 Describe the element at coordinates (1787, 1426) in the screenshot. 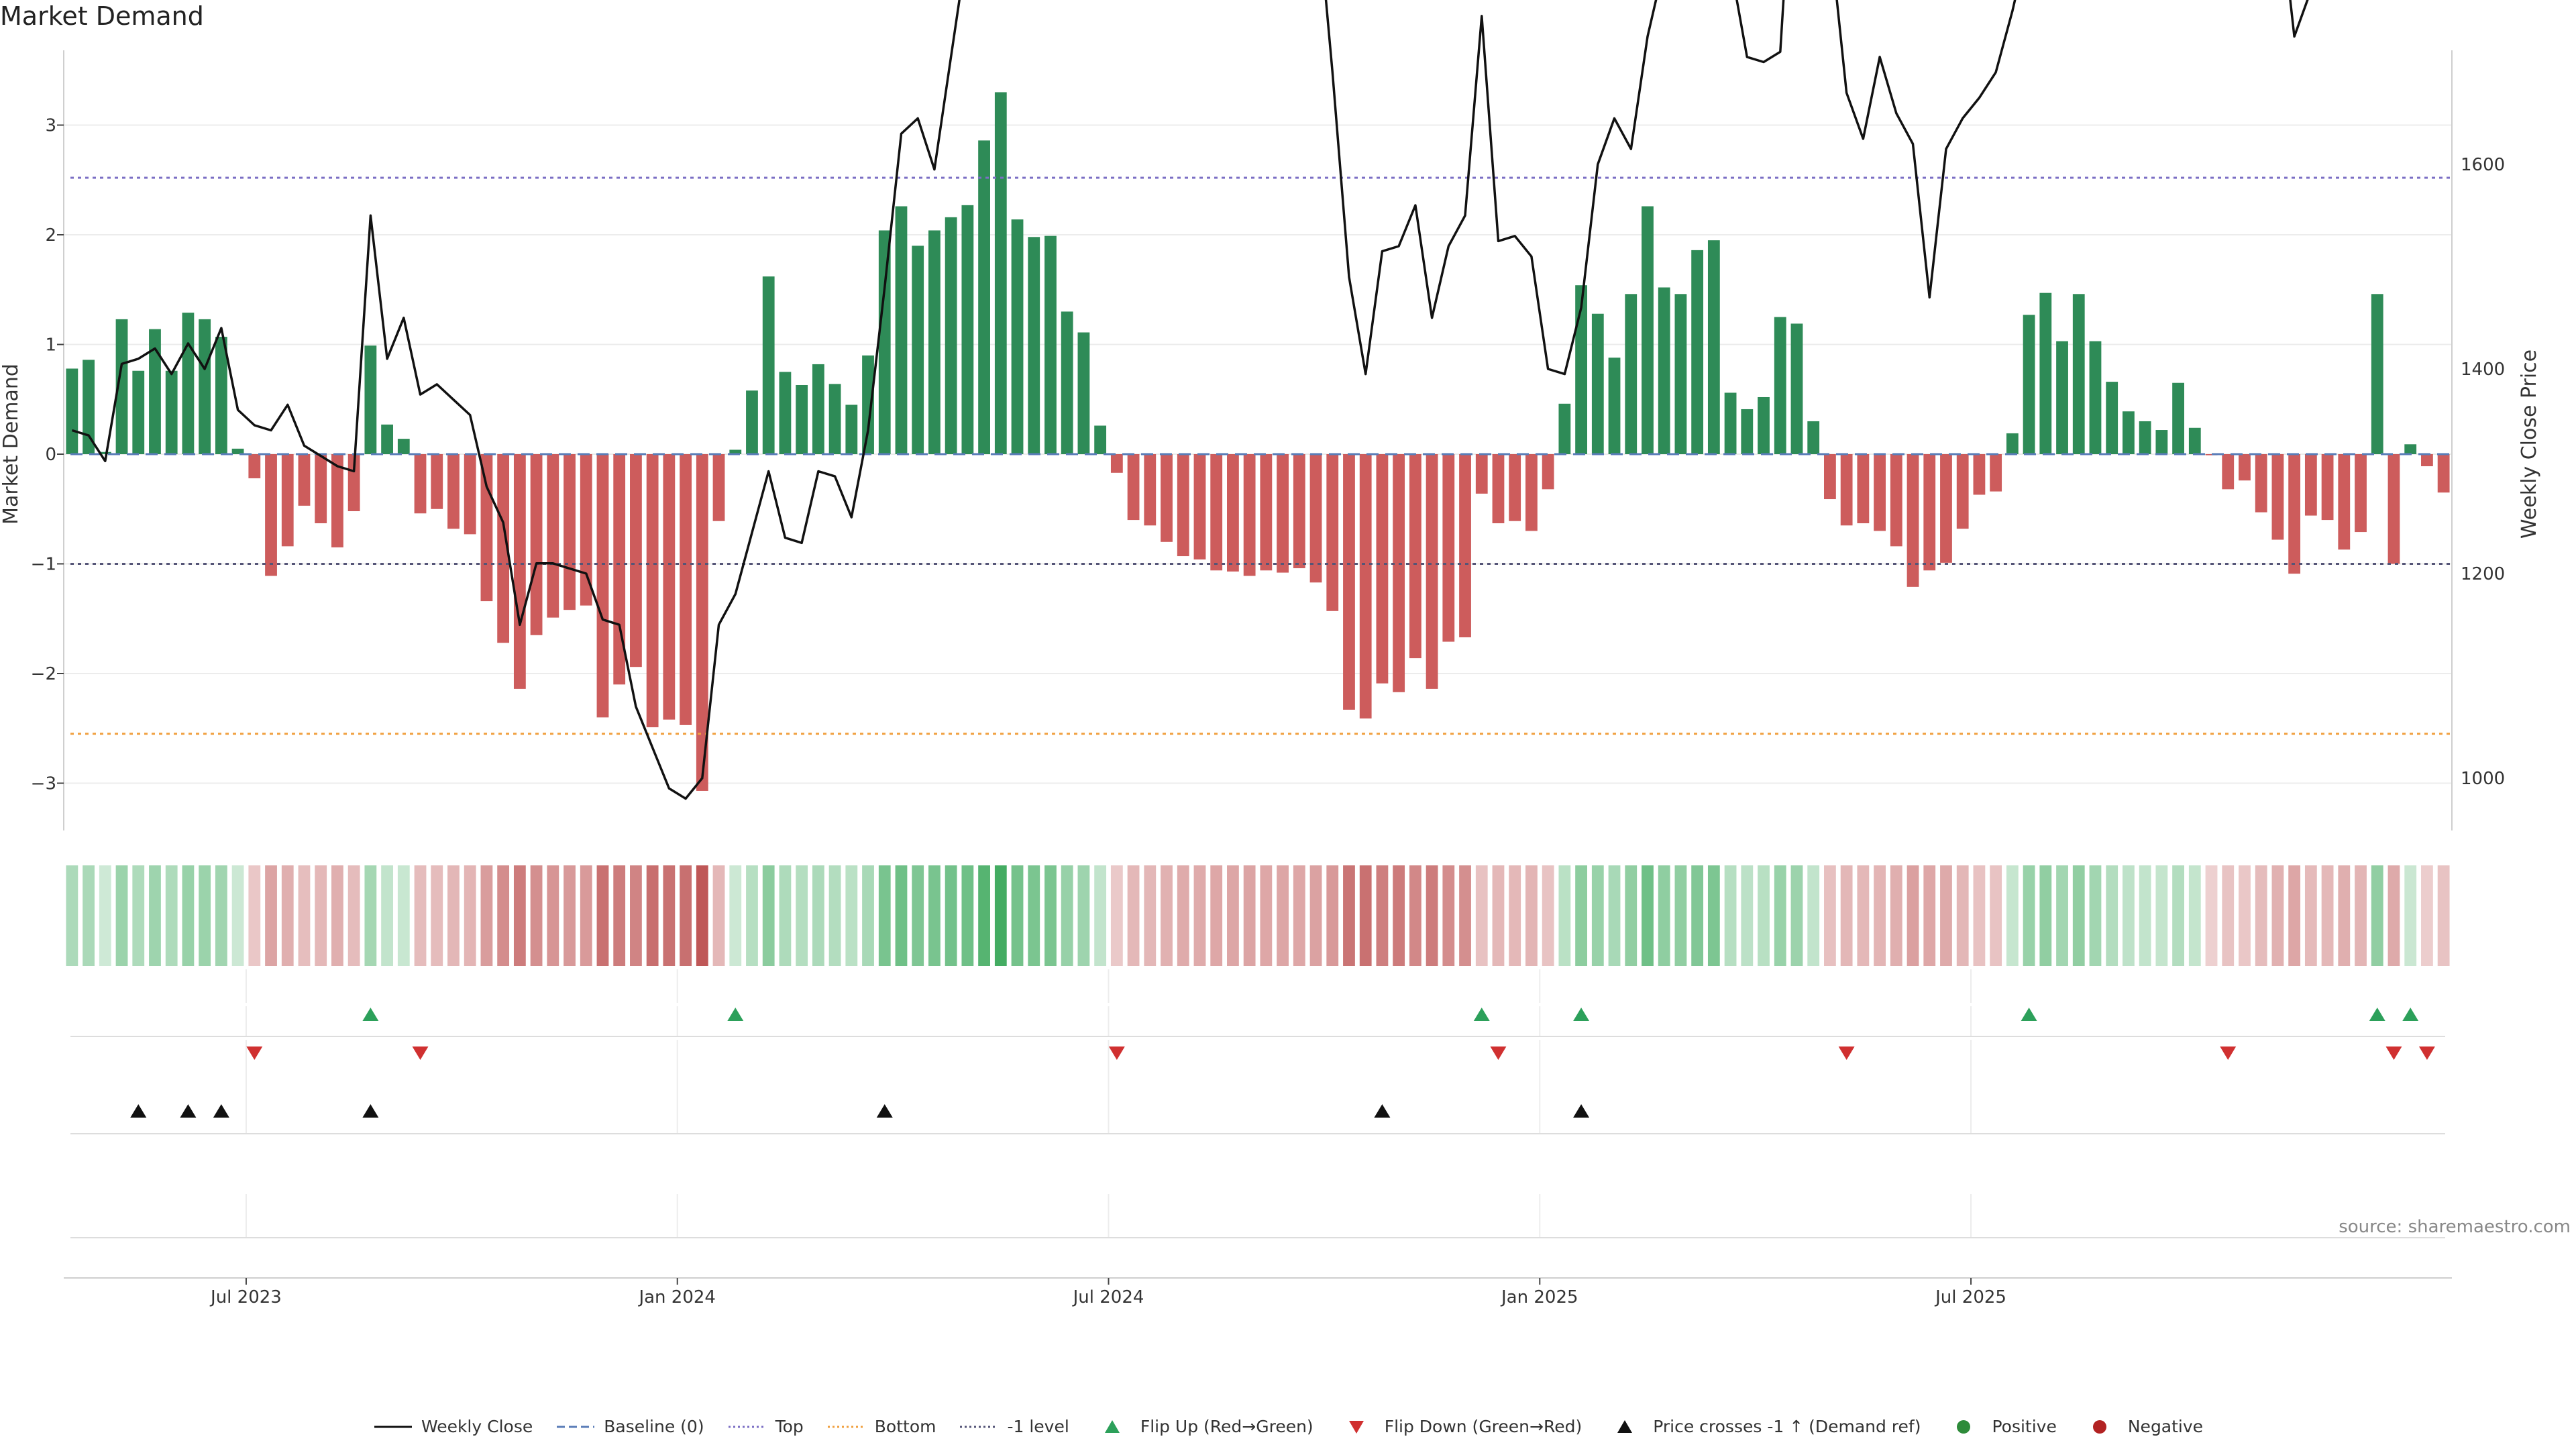

I see `legend-label: Price crosses -1 ↑ (Demand ref)` at that location.